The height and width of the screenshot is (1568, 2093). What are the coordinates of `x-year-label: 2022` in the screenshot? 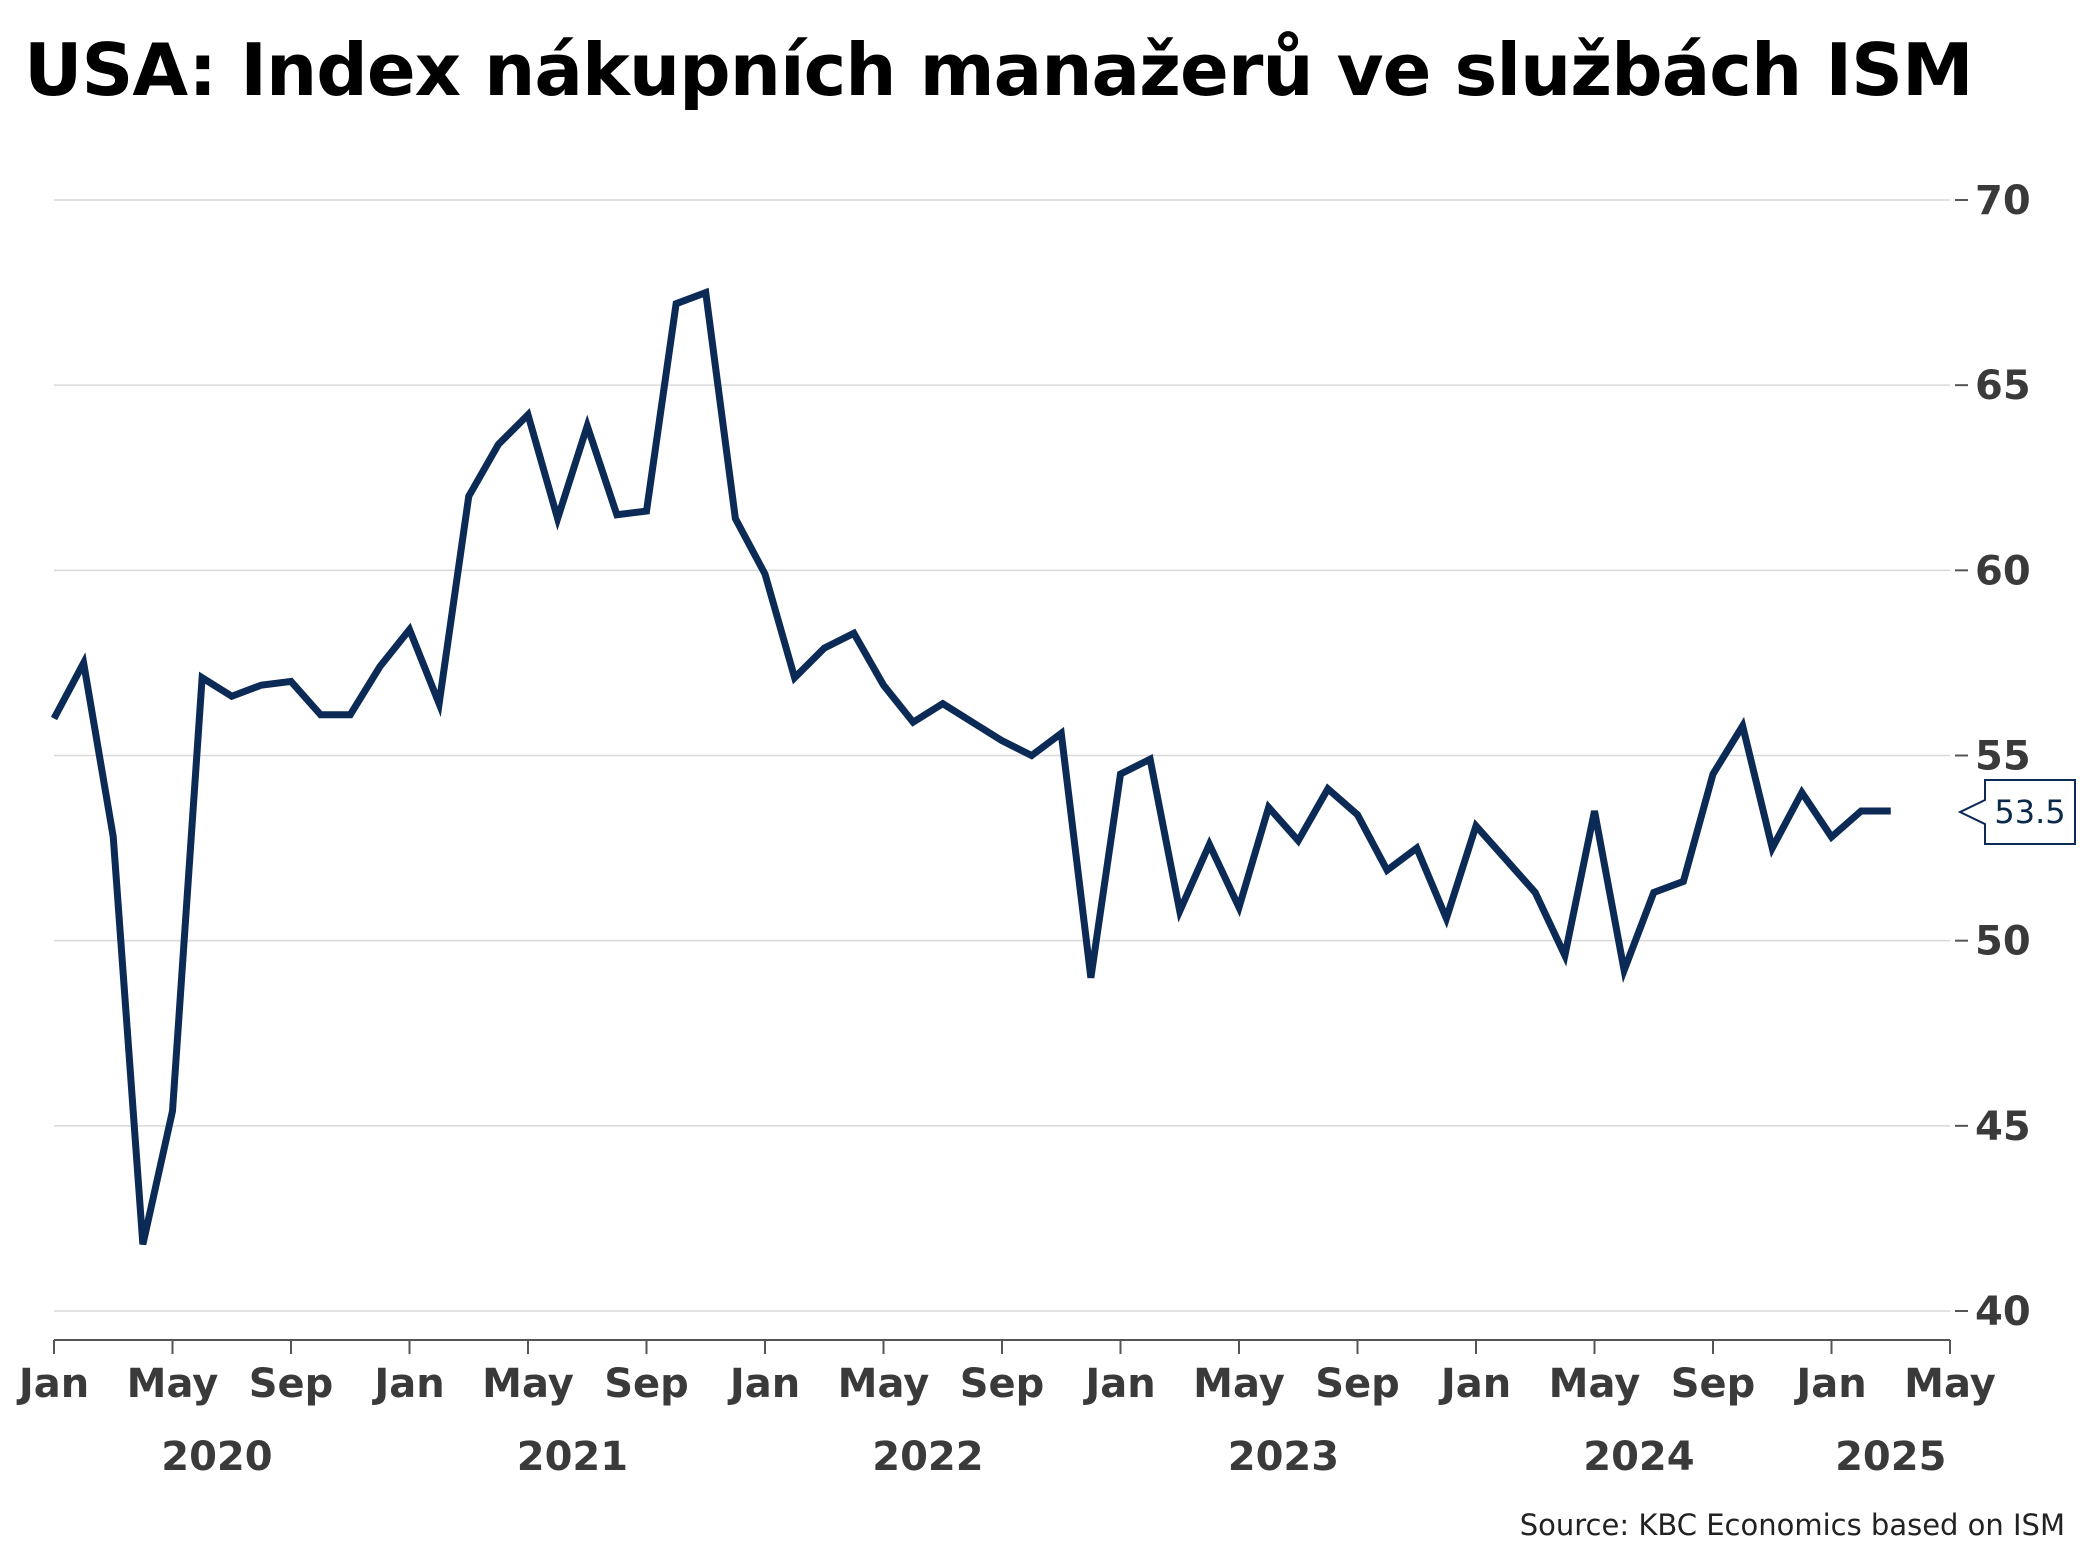 It's located at (927, 1457).